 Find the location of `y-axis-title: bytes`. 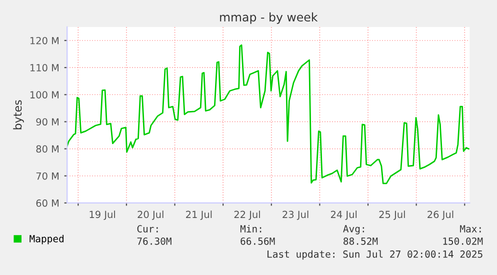

y-axis-title: bytes is located at coordinates (18, 115).